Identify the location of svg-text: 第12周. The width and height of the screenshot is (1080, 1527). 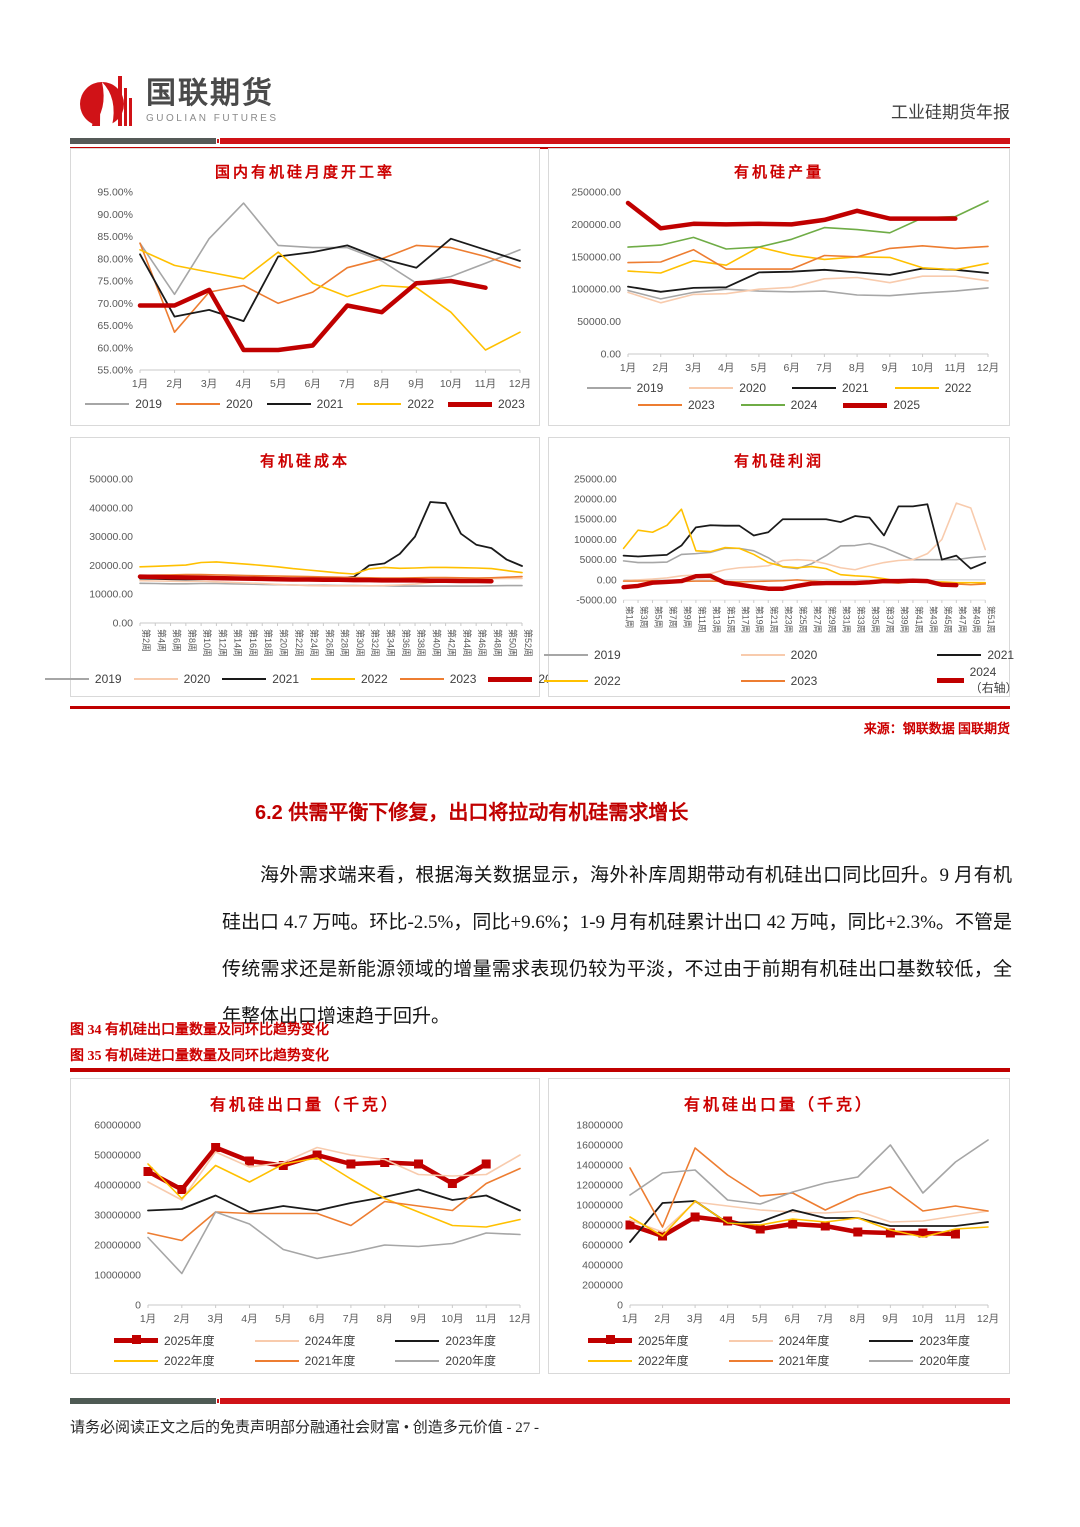
(222, 643).